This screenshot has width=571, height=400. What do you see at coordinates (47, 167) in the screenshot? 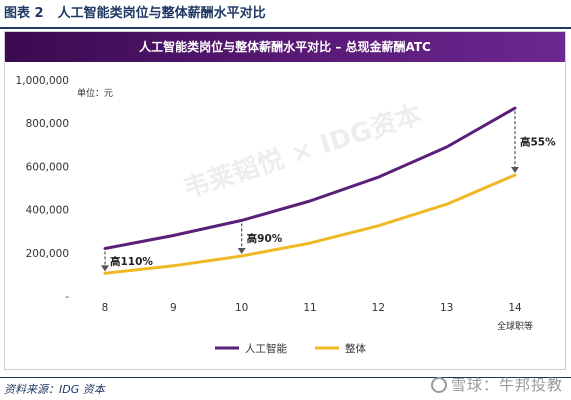
I see `y-tick-label: 600,000` at bounding box center [47, 167].